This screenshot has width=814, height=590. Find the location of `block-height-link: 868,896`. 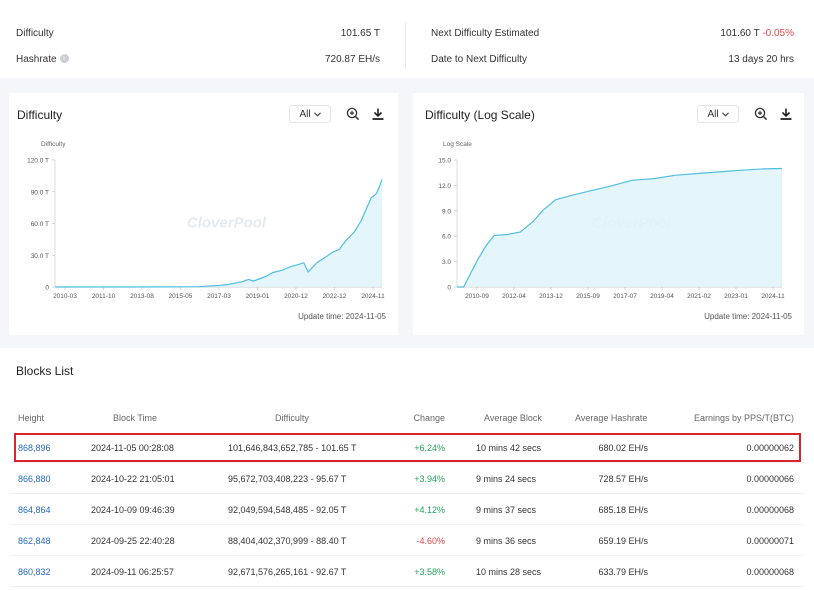

block-height-link: 868,896 is located at coordinates (34, 447).